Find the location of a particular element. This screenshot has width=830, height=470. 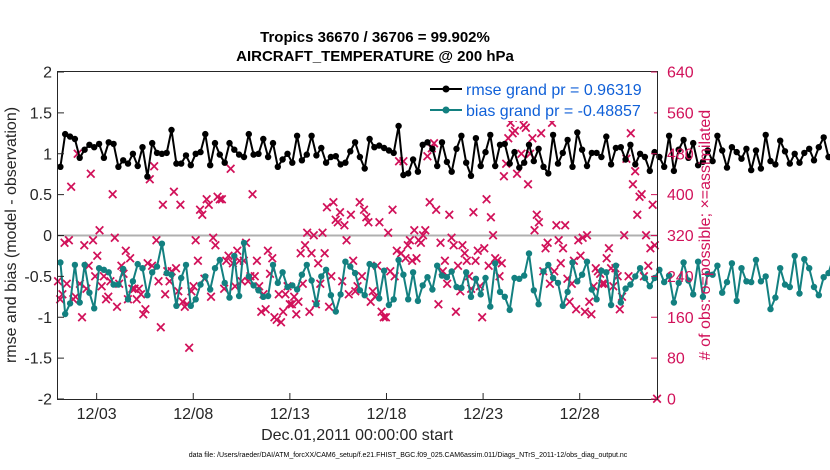

legend-rmse-label: rmse grand pr = 0.96319 is located at coordinates (554, 90).